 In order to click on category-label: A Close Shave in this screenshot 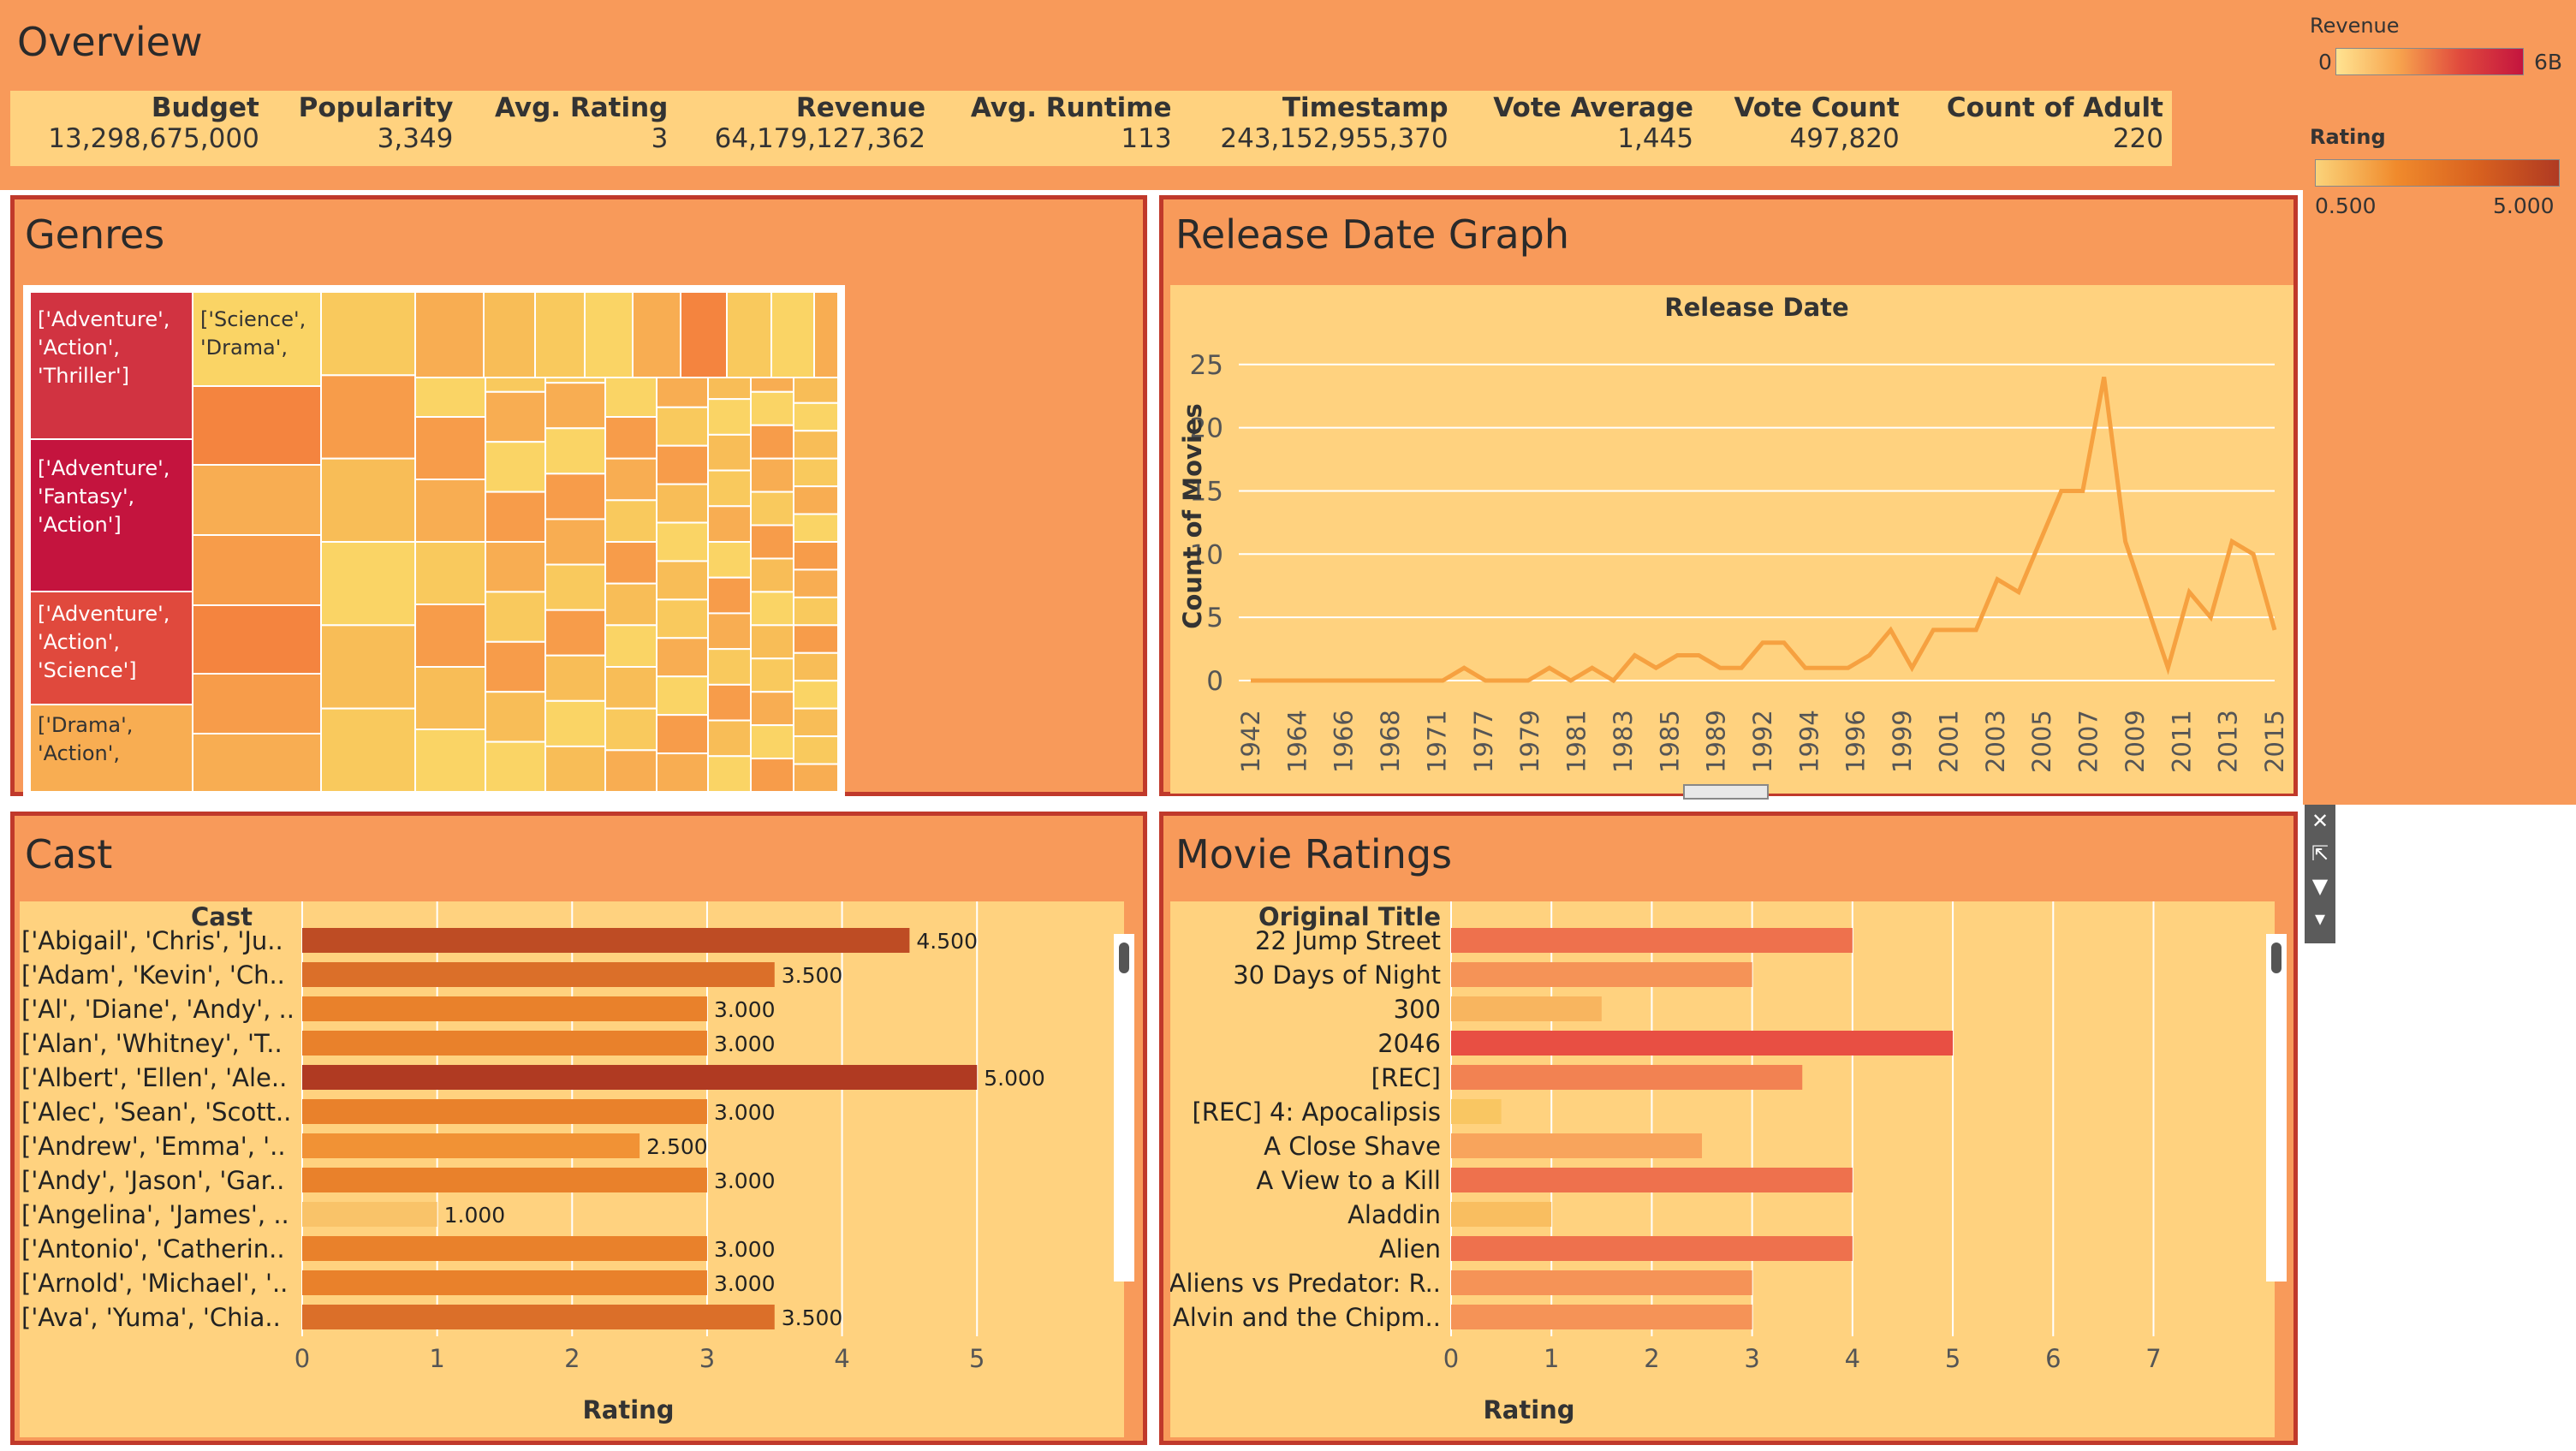, I will do `click(1353, 1146)`.